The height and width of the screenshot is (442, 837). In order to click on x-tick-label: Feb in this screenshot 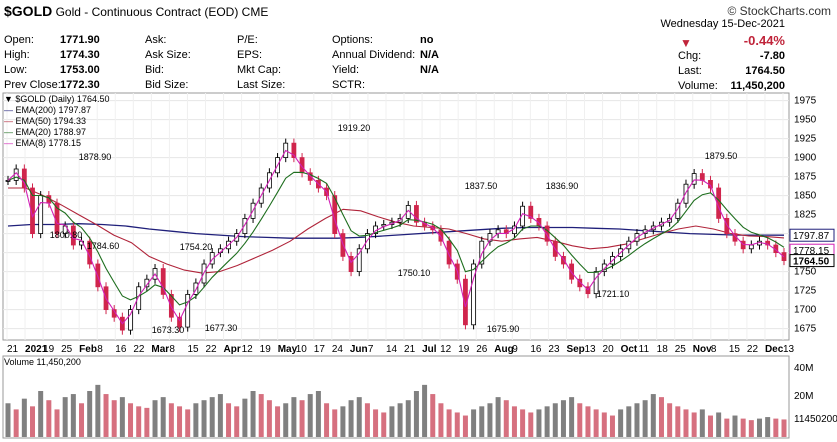, I will do `click(88, 349)`.